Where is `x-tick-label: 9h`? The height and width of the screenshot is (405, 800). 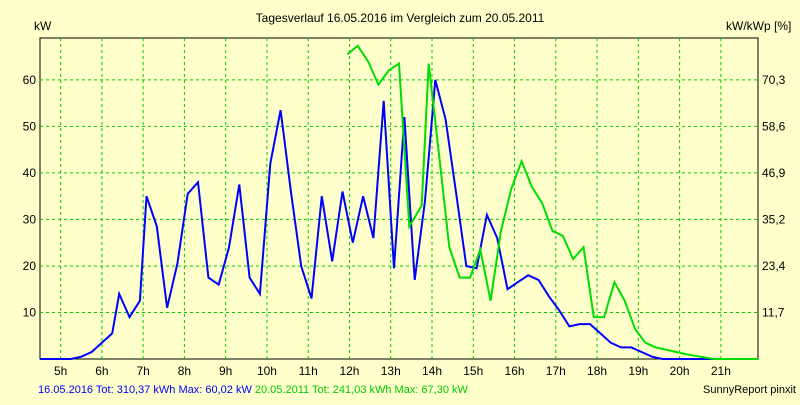 x-tick-label: 9h is located at coordinates (225, 371).